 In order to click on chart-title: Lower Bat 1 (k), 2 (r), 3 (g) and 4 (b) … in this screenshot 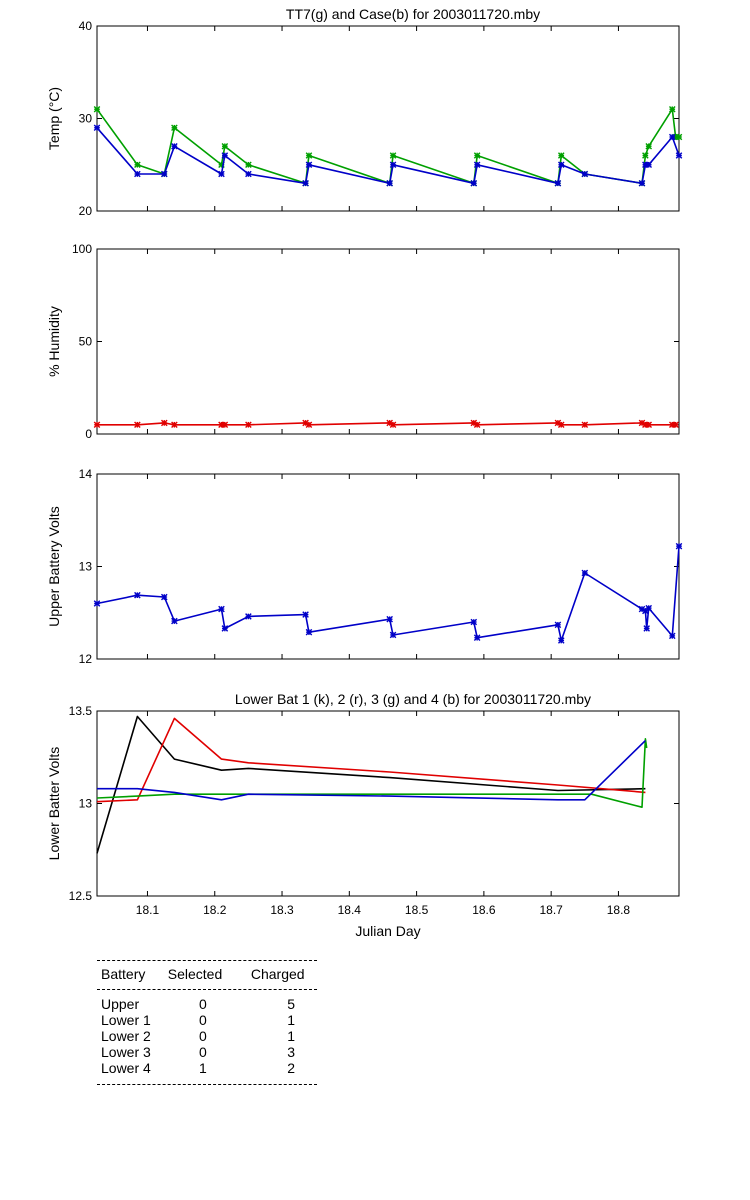, I will do `click(413, 699)`.